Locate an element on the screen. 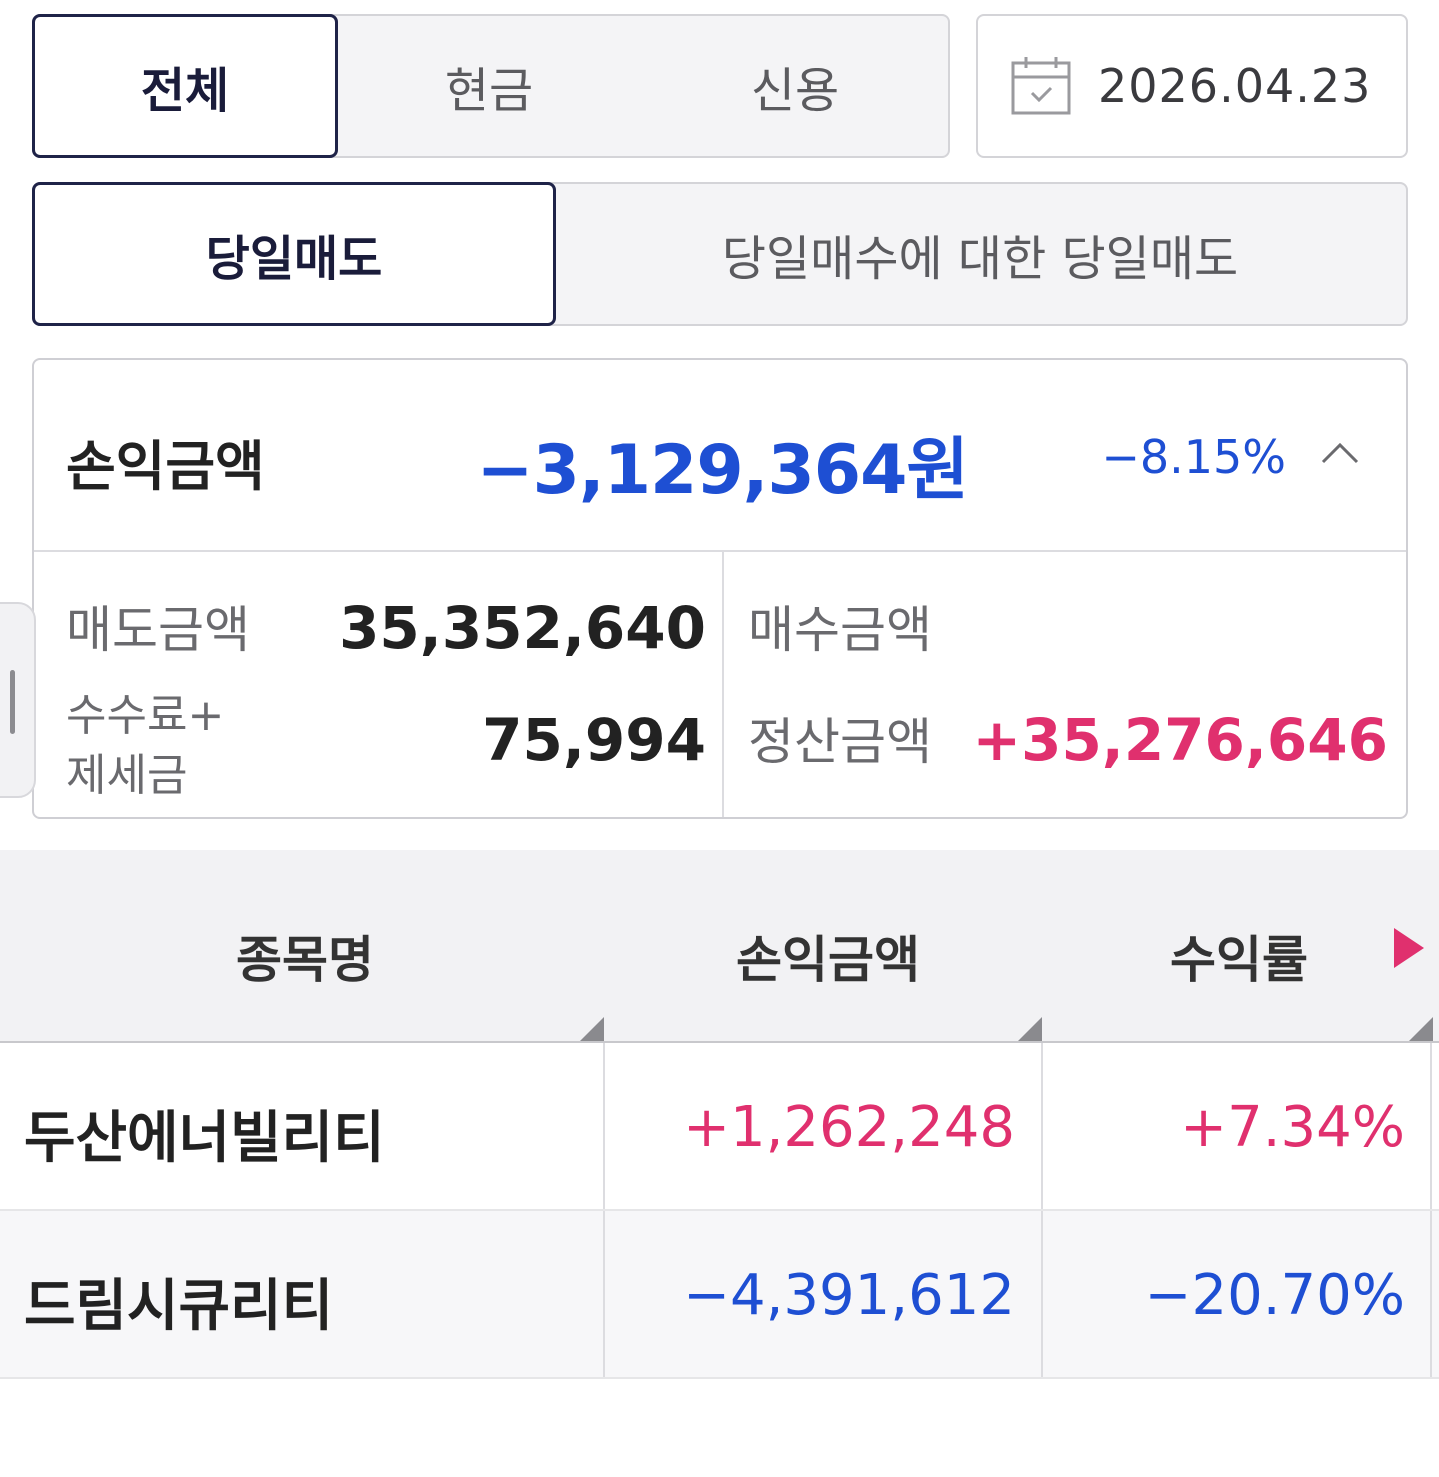 The image size is (1439, 1477). header-profit-amount: 손익금액 is located at coordinates (828, 960).